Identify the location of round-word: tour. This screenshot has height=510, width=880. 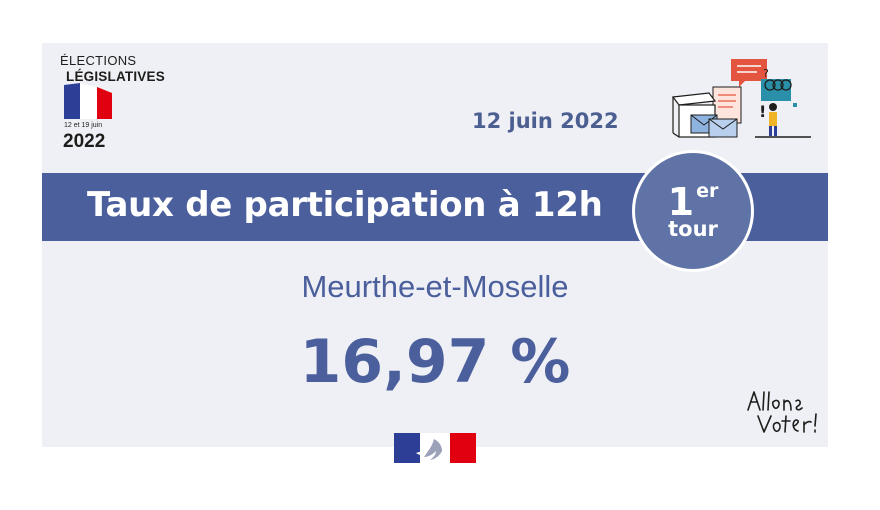
(693, 229).